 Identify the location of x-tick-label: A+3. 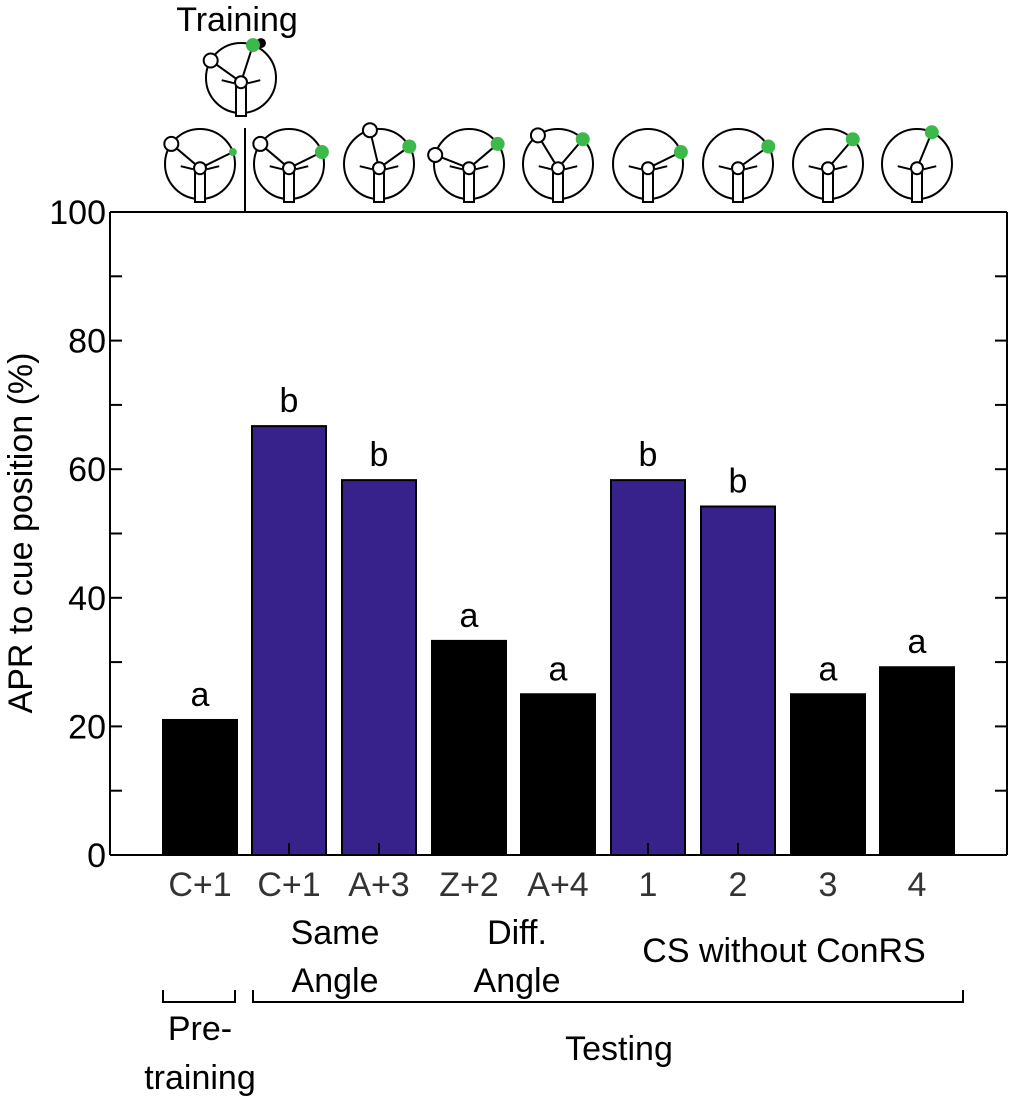
(378, 885).